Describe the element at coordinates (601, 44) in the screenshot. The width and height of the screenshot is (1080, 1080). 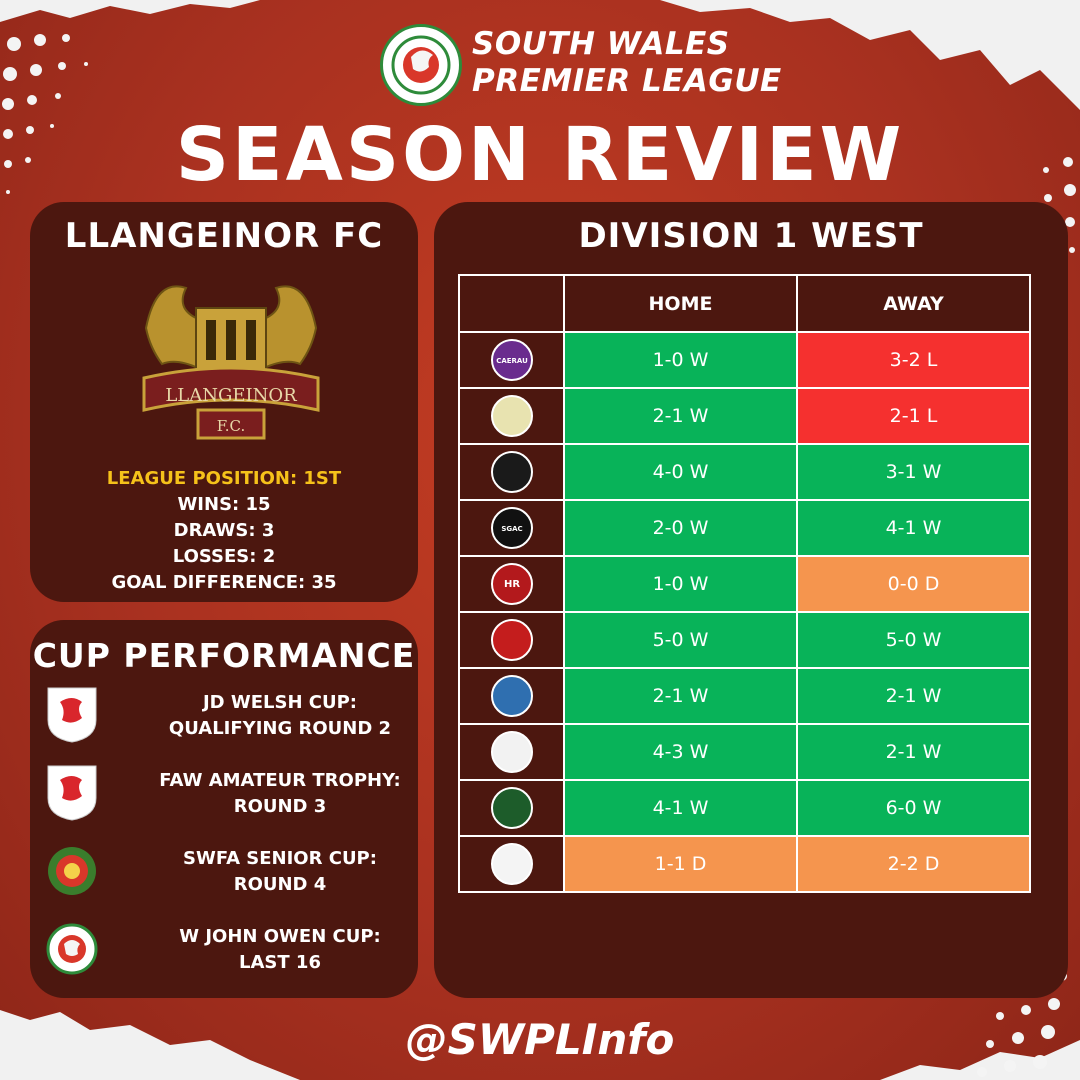
I see `league-name-line1: SOUTH WALES` at that location.